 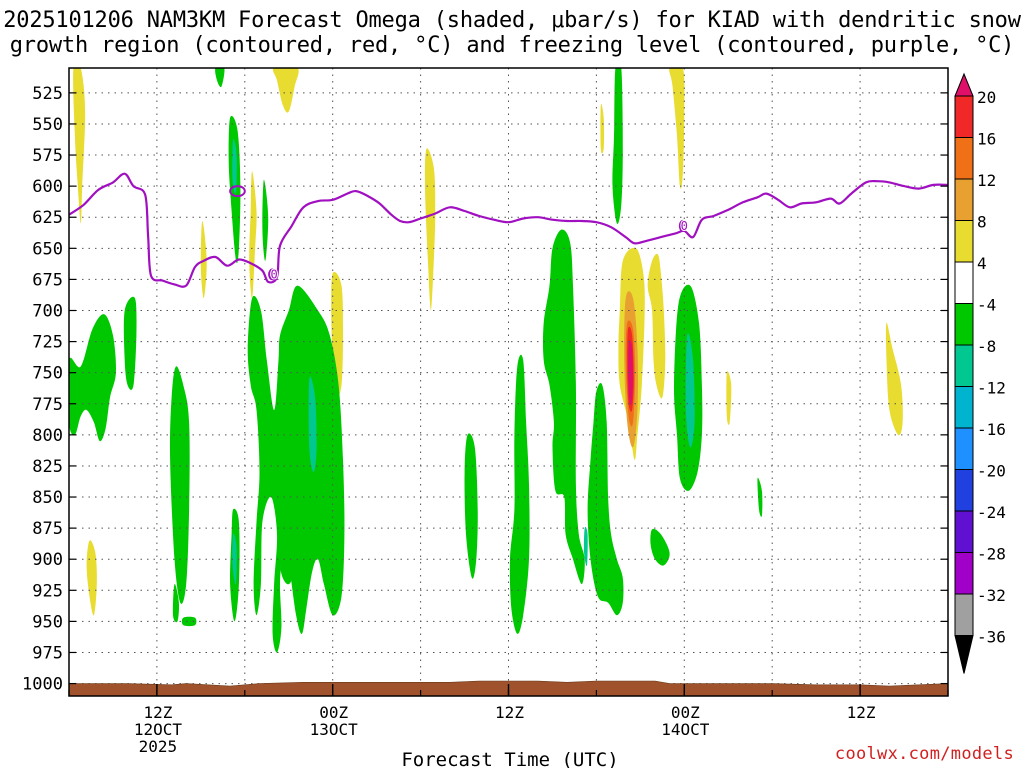 I want to click on freezing-level-line, so click(x=508, y=230).